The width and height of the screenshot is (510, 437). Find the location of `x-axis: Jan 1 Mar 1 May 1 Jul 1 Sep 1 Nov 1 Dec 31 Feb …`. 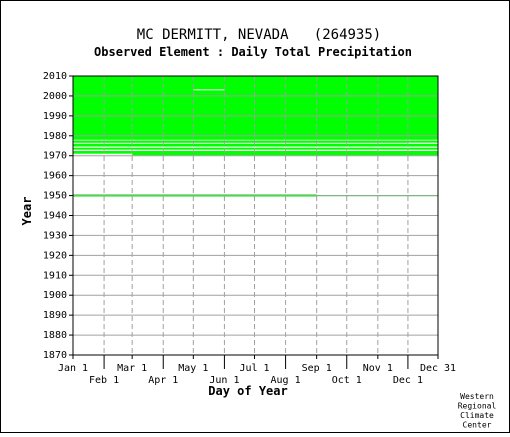

x-axis: Jan 1 Mar 1 May 1 Jul 1 Sep 1 Nov 1 Dec 31 Feb … is located at coordinates (257, 370).